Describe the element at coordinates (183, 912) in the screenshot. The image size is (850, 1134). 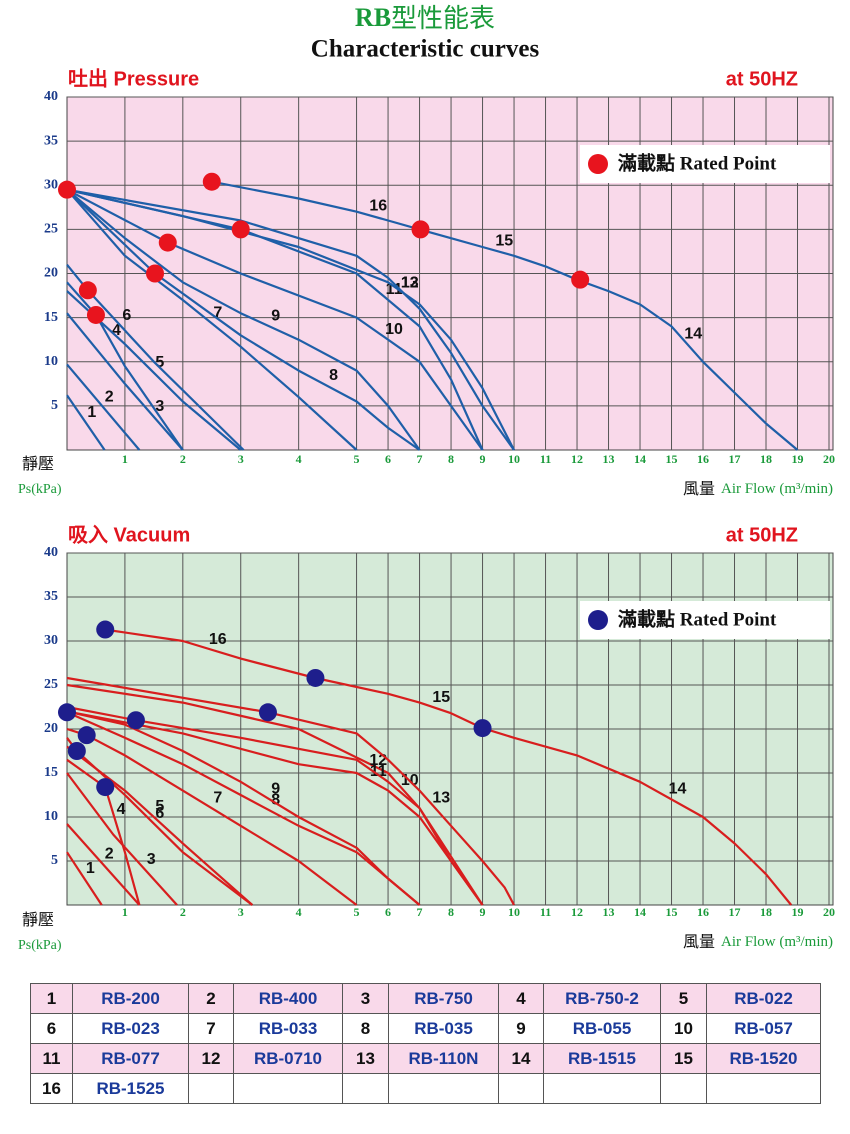
I see `x-tick-label: 2` at that location.